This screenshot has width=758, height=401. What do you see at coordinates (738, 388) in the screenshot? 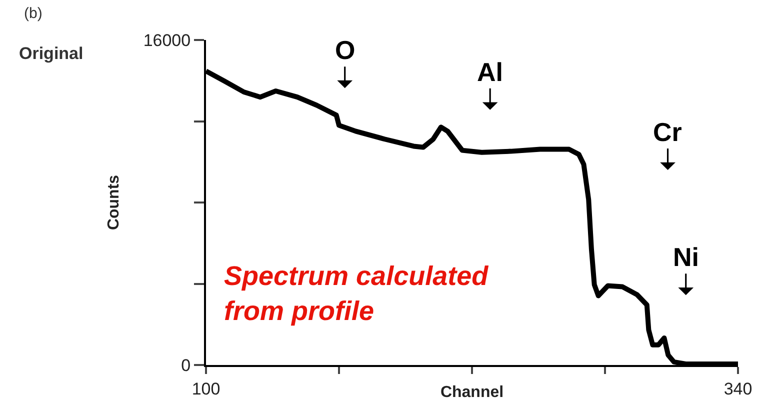
I see `x-tick-label: 340` at bounding box center [738, 388].